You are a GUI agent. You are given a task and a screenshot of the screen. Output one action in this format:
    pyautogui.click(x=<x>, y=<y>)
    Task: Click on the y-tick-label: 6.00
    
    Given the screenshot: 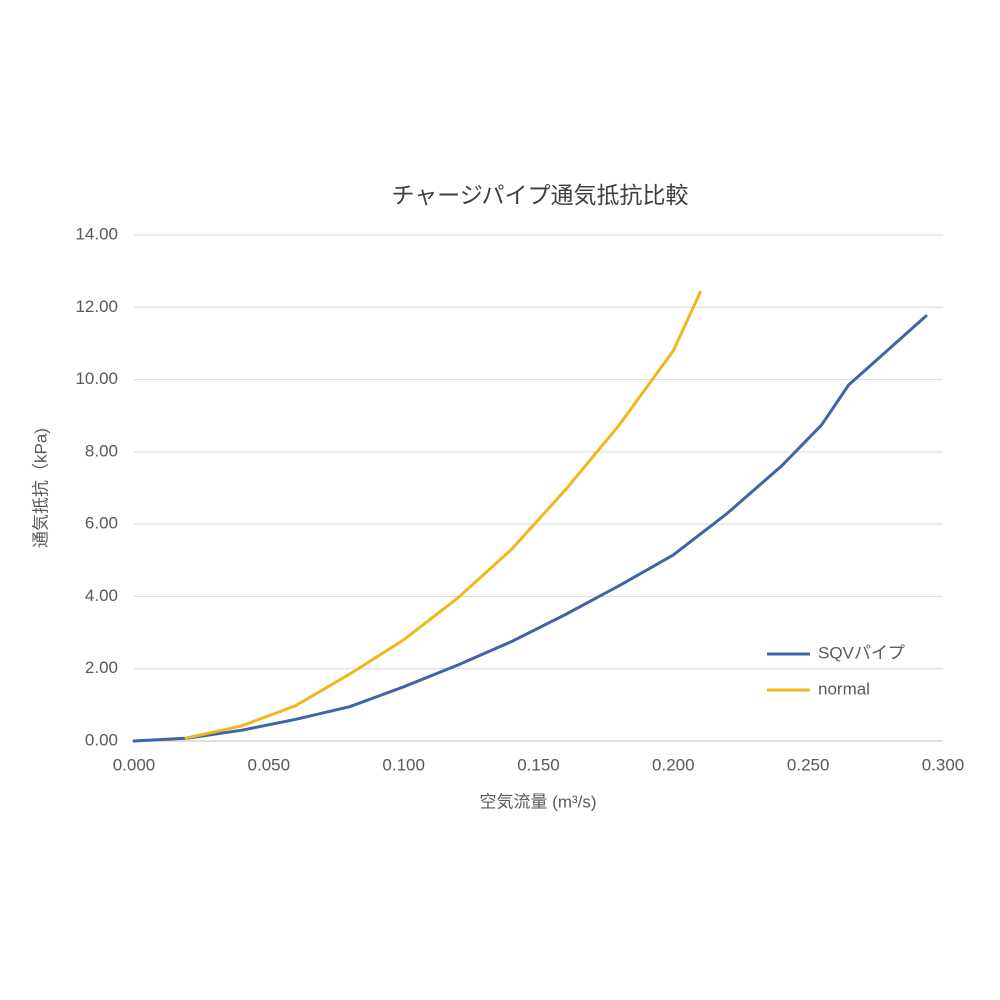 What is the action you would take?
    pyautogui.click(x=101, y=523)
    